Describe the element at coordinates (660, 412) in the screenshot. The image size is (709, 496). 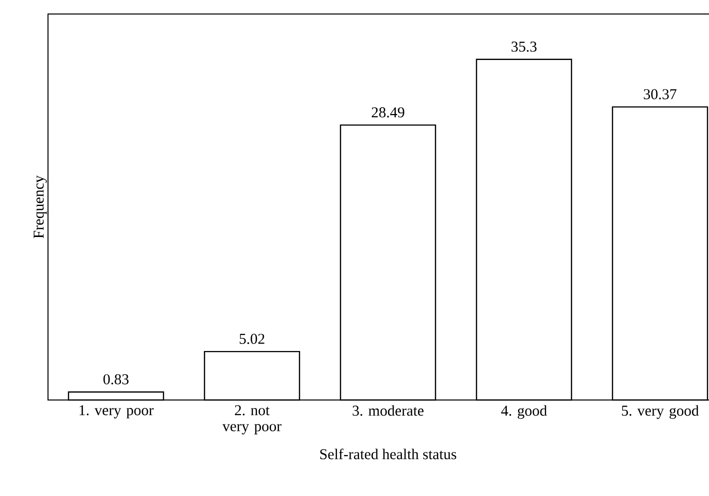
I see `x-tick-label: 5. very good` at that location.